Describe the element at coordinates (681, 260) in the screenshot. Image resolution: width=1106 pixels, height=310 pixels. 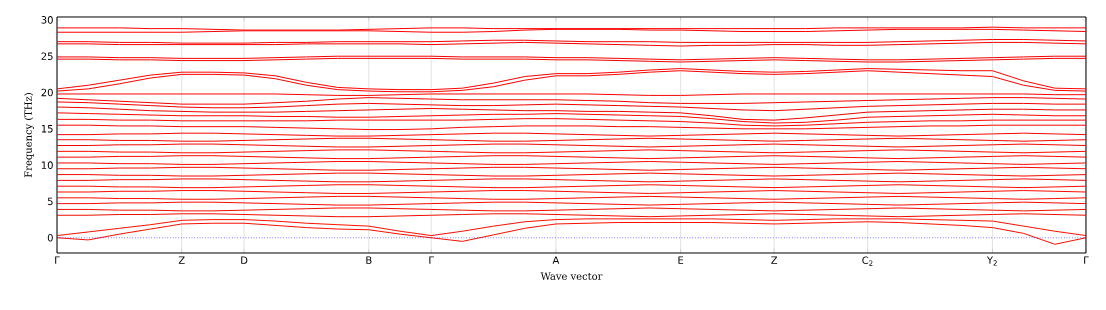
I see `x-tick-label: E` at that location.